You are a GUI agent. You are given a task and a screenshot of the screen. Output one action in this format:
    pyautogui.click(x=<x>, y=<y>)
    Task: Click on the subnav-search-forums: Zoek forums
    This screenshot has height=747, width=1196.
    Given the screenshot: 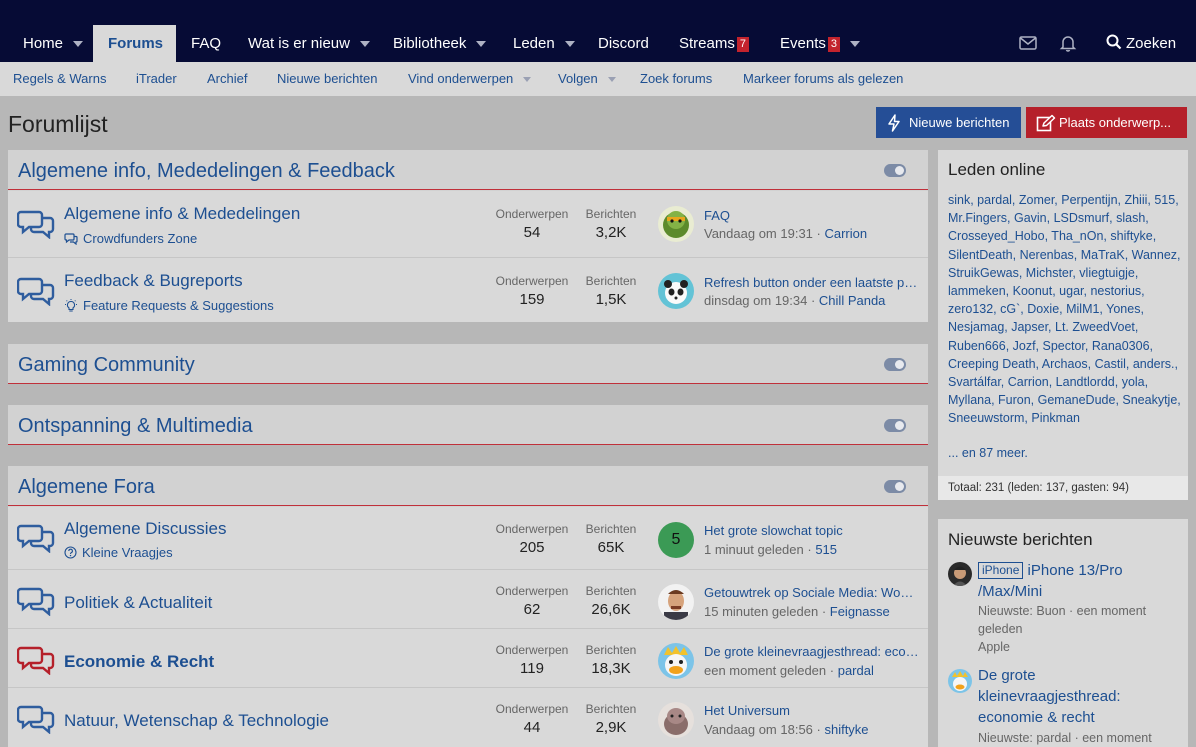 What is the action you would take?
    pyautogui.click(x=676, y=79)
    